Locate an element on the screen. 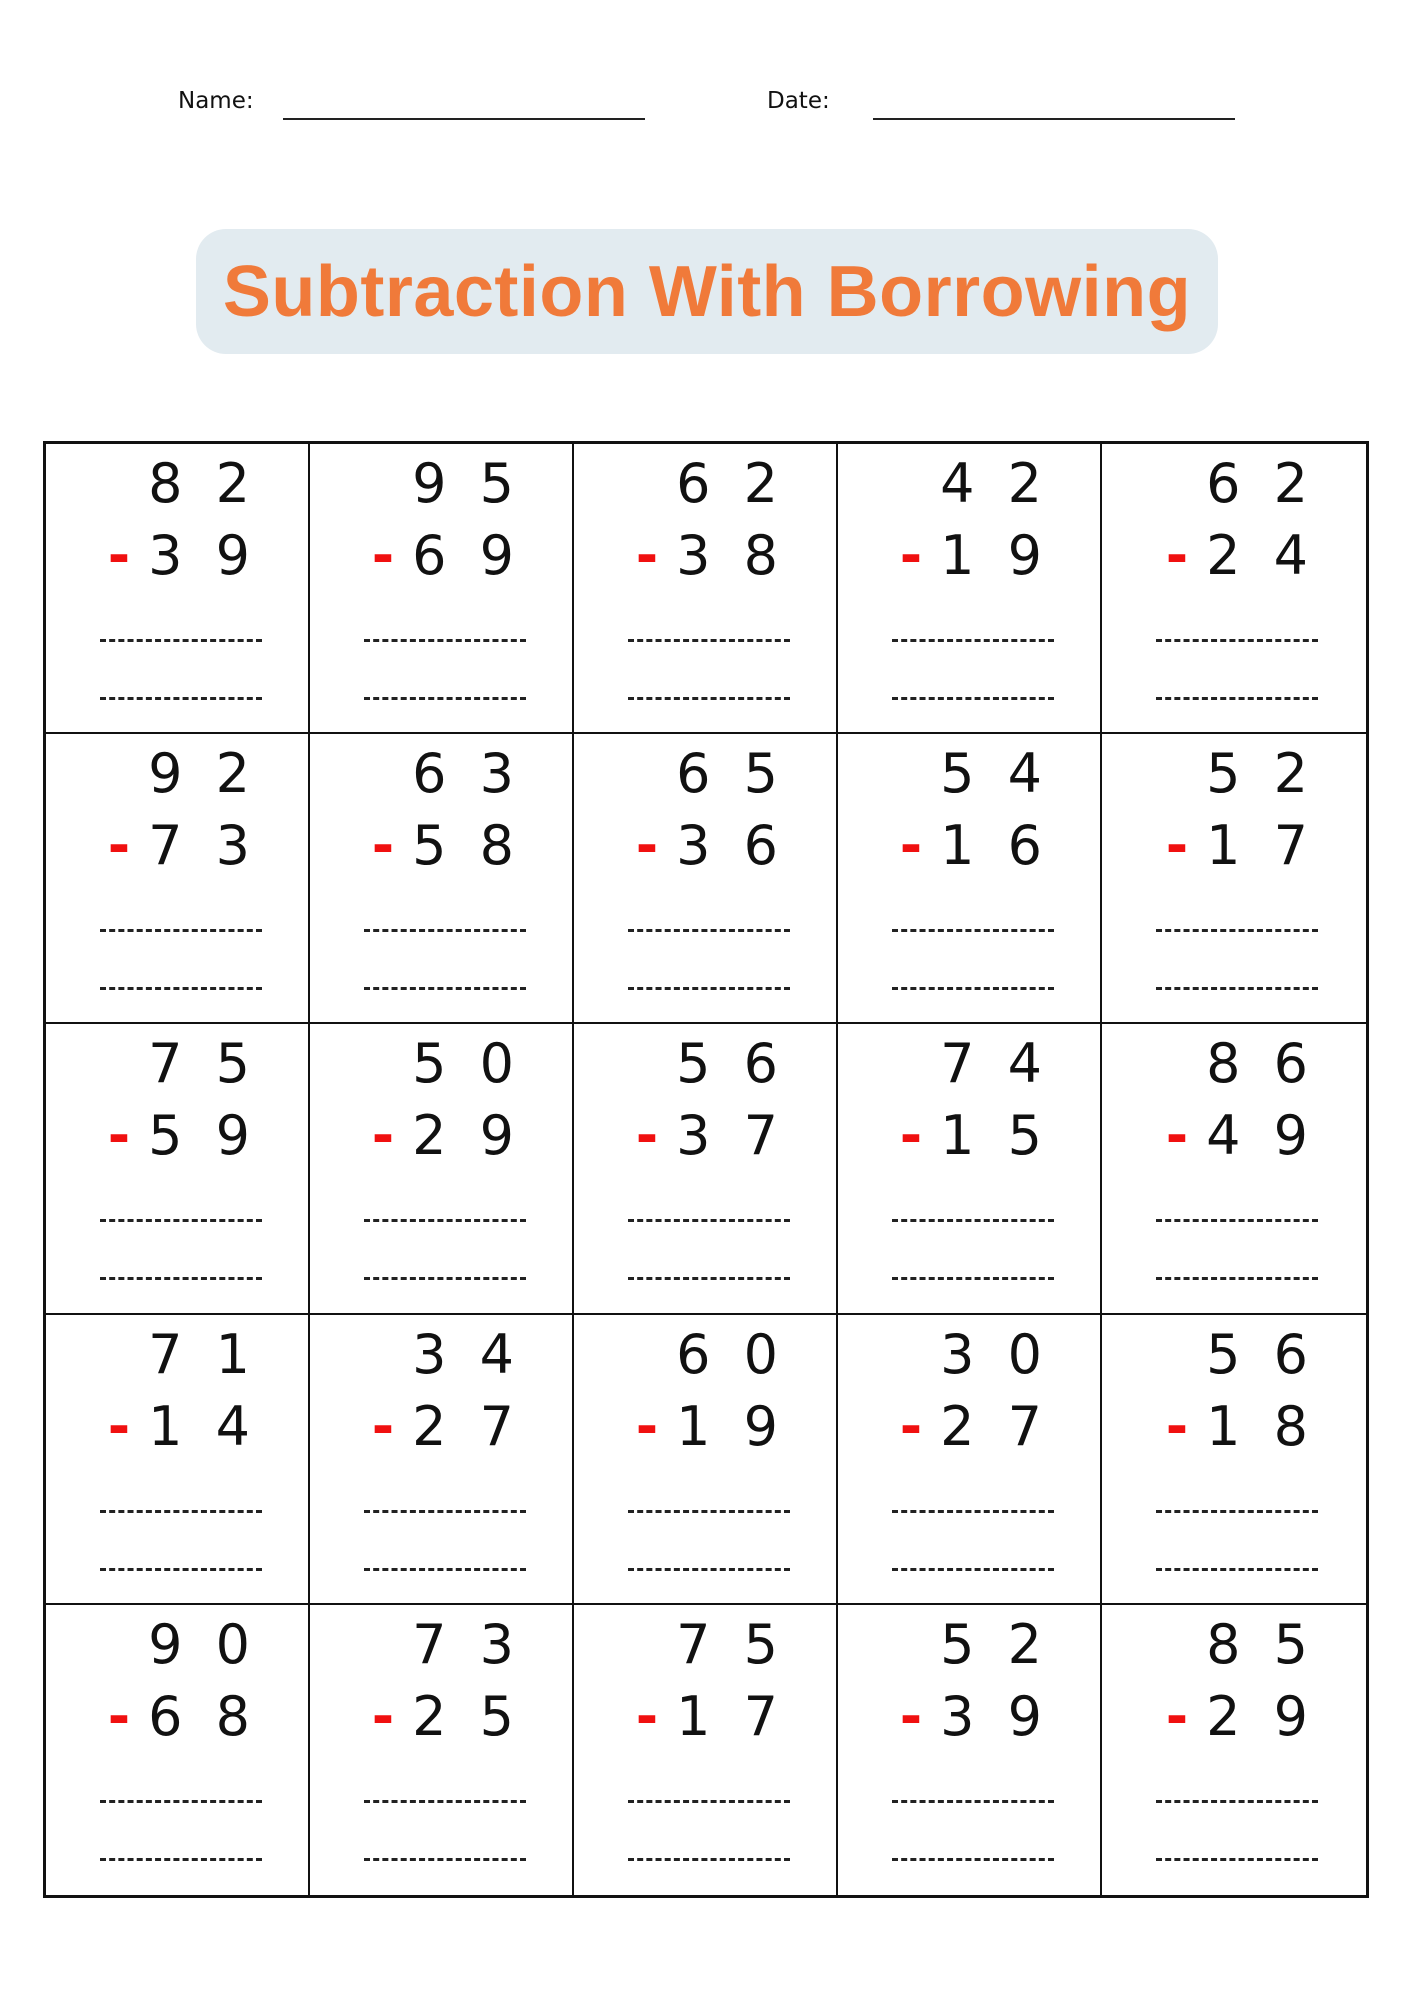  minuend-row: 8 6 is located at coordinates (1261, 1064).